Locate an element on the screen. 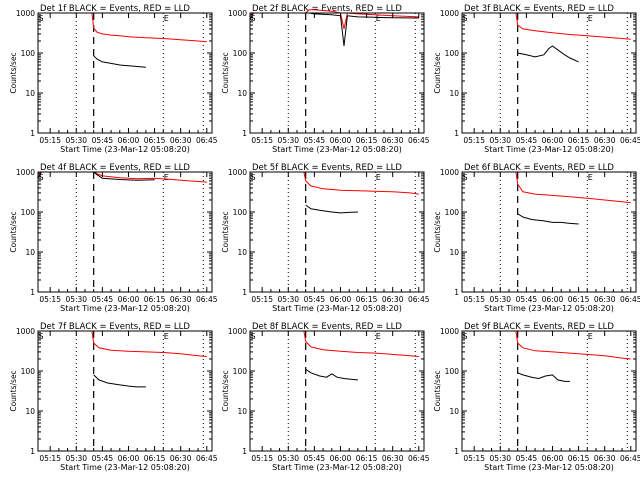 The image size is (640, 480). panel-title: Det 4f BLACK = Events, RED = LLD is located at coordinates (115, 168).